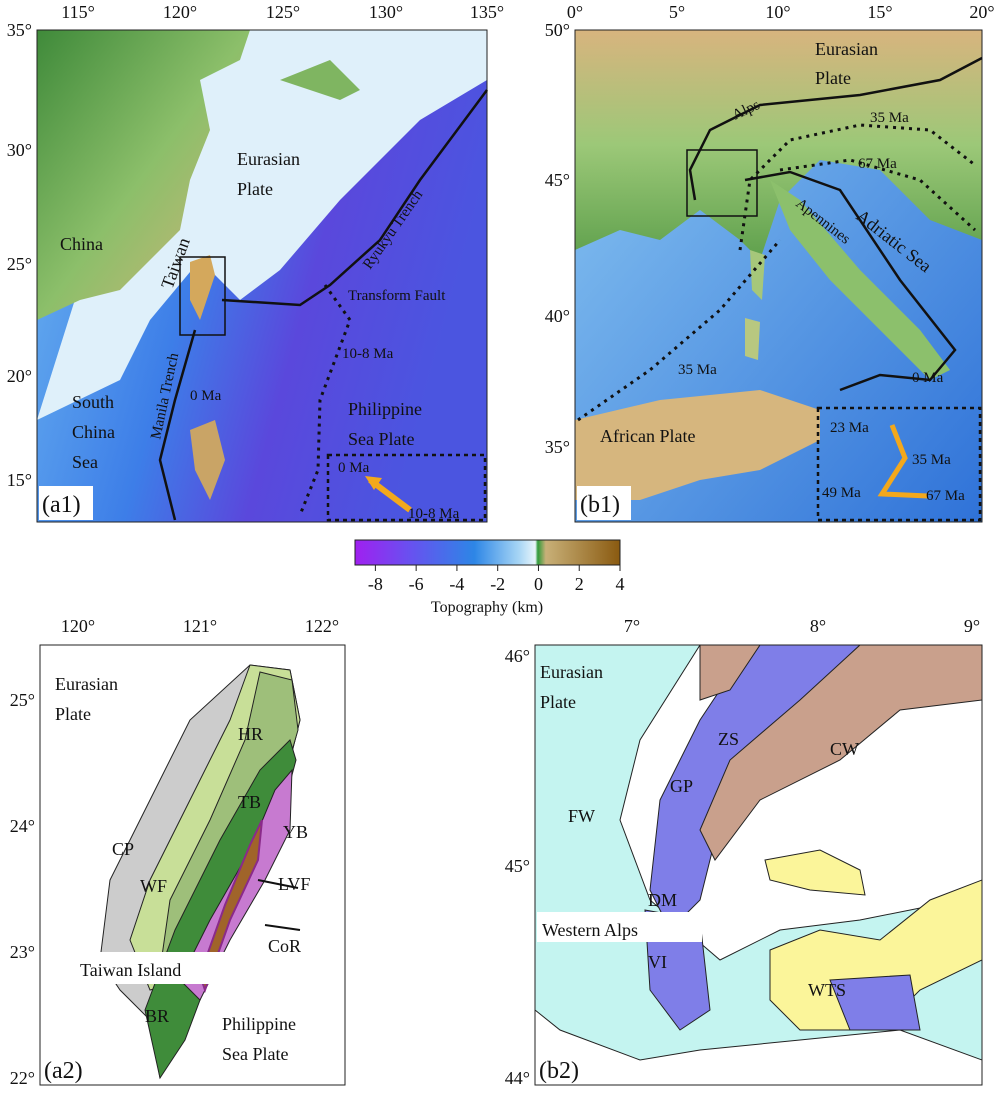 The height and width of the screenshot is (1102, 1000). Describe the element at coordinates (496, 579) in the screenshot. I see `colorbar-ticks: -8 -6 -4 -2 0 2 4` at that location.